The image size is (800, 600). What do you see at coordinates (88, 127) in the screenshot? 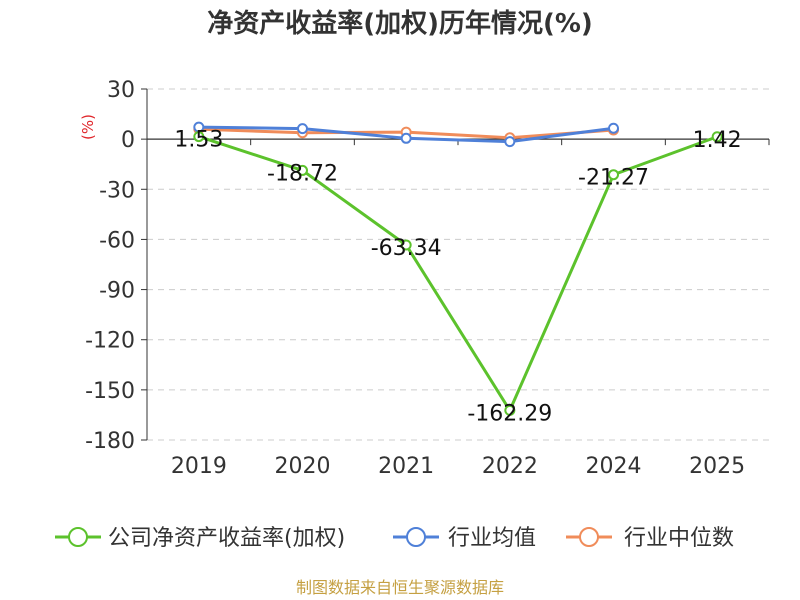
I see `y-axis-unit: (%)` at bounding box center [88, 127].